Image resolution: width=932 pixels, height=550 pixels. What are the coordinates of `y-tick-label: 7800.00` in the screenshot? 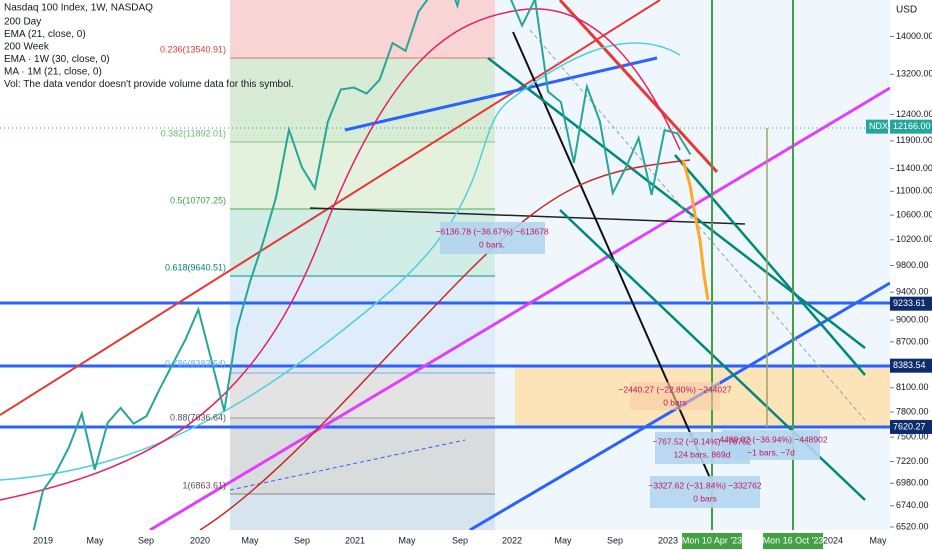 It's located at (912, 411).